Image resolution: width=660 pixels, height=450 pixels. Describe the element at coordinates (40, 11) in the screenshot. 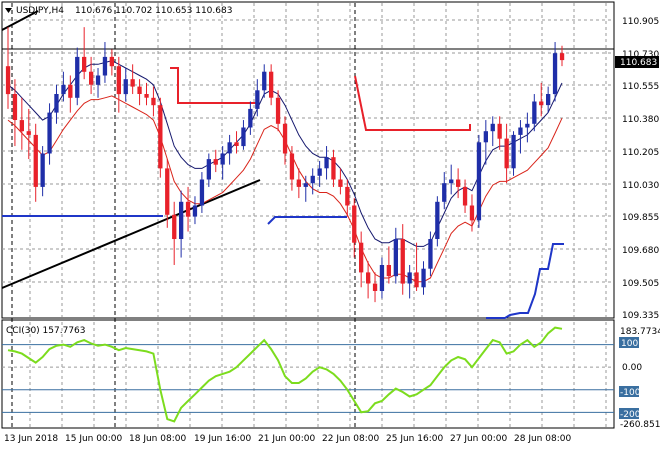

I see `symbol-label: USDJPY,H4` at that location.